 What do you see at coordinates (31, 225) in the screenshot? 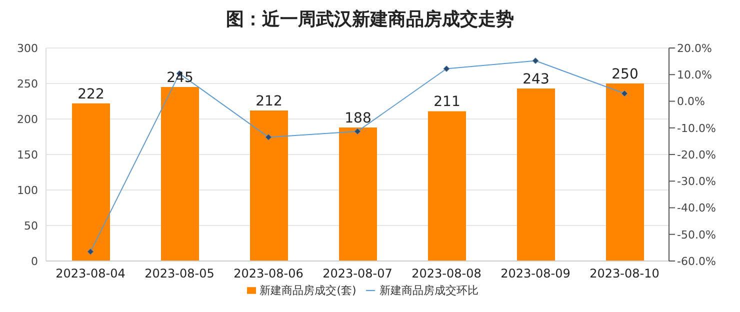
I see `y-tick-label: 50` at bounding box center [31, 225].